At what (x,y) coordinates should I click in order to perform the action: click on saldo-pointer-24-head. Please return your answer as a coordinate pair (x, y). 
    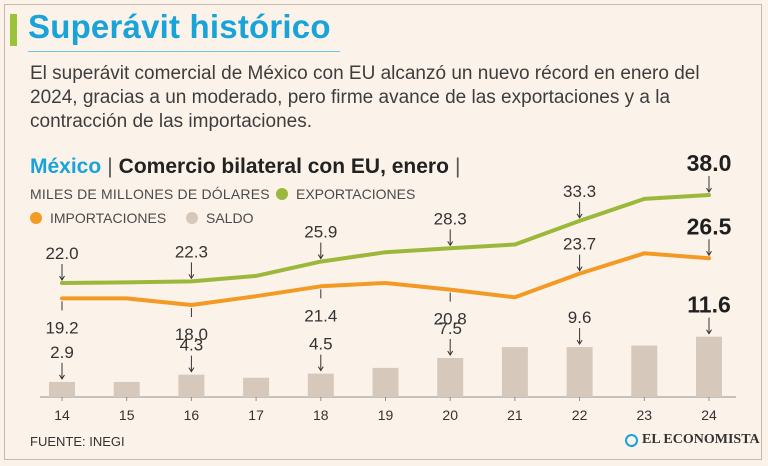
    Looking at the image, I should click on (709, 332).